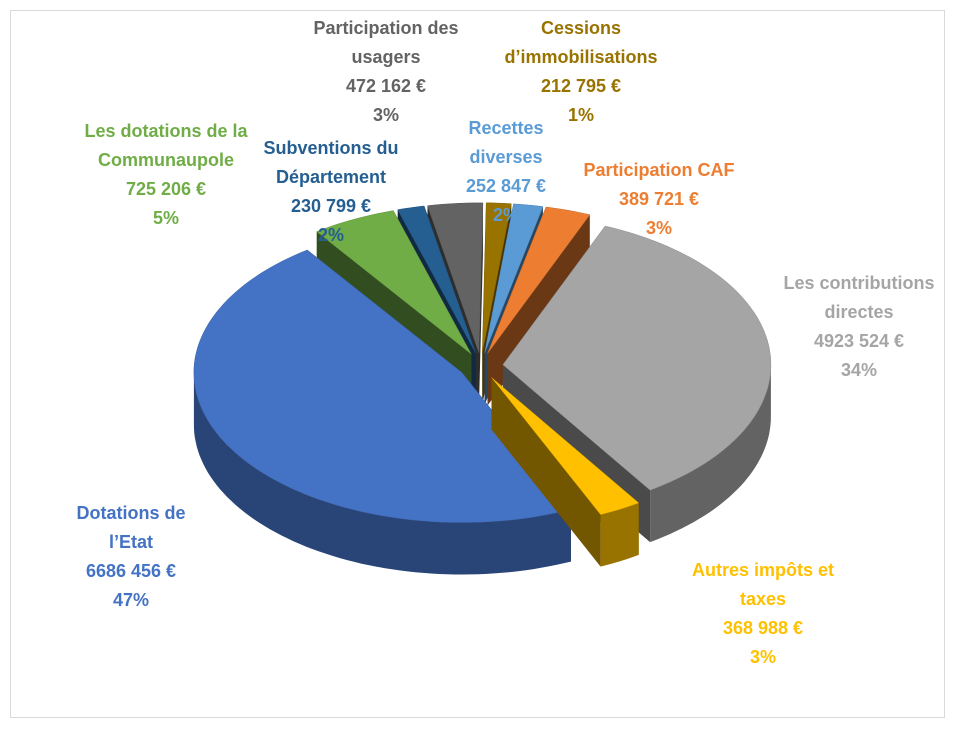 This screenshot has width=955, height=729. I want to click on value-label: 368 988 €, so click(763, 628).